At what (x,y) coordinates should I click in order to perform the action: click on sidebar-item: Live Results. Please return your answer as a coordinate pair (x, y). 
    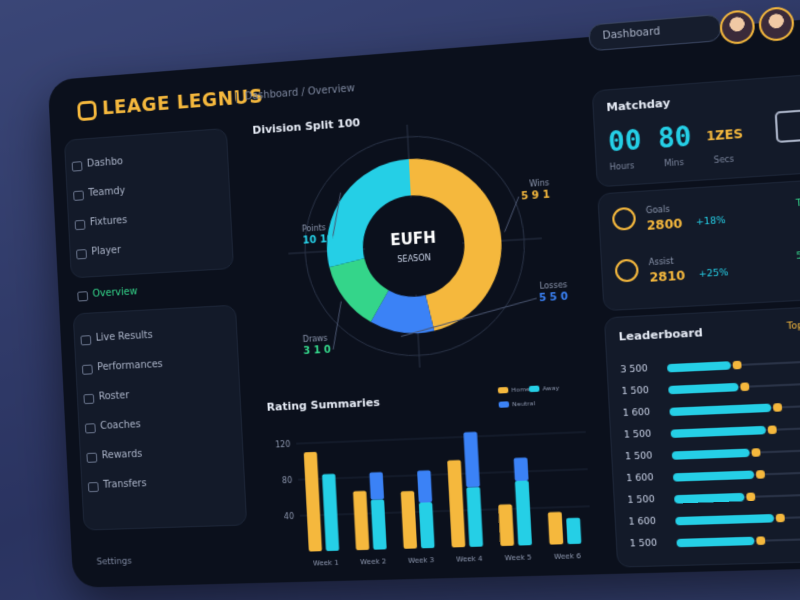
    Looking at the image, I should click on (155, 336).